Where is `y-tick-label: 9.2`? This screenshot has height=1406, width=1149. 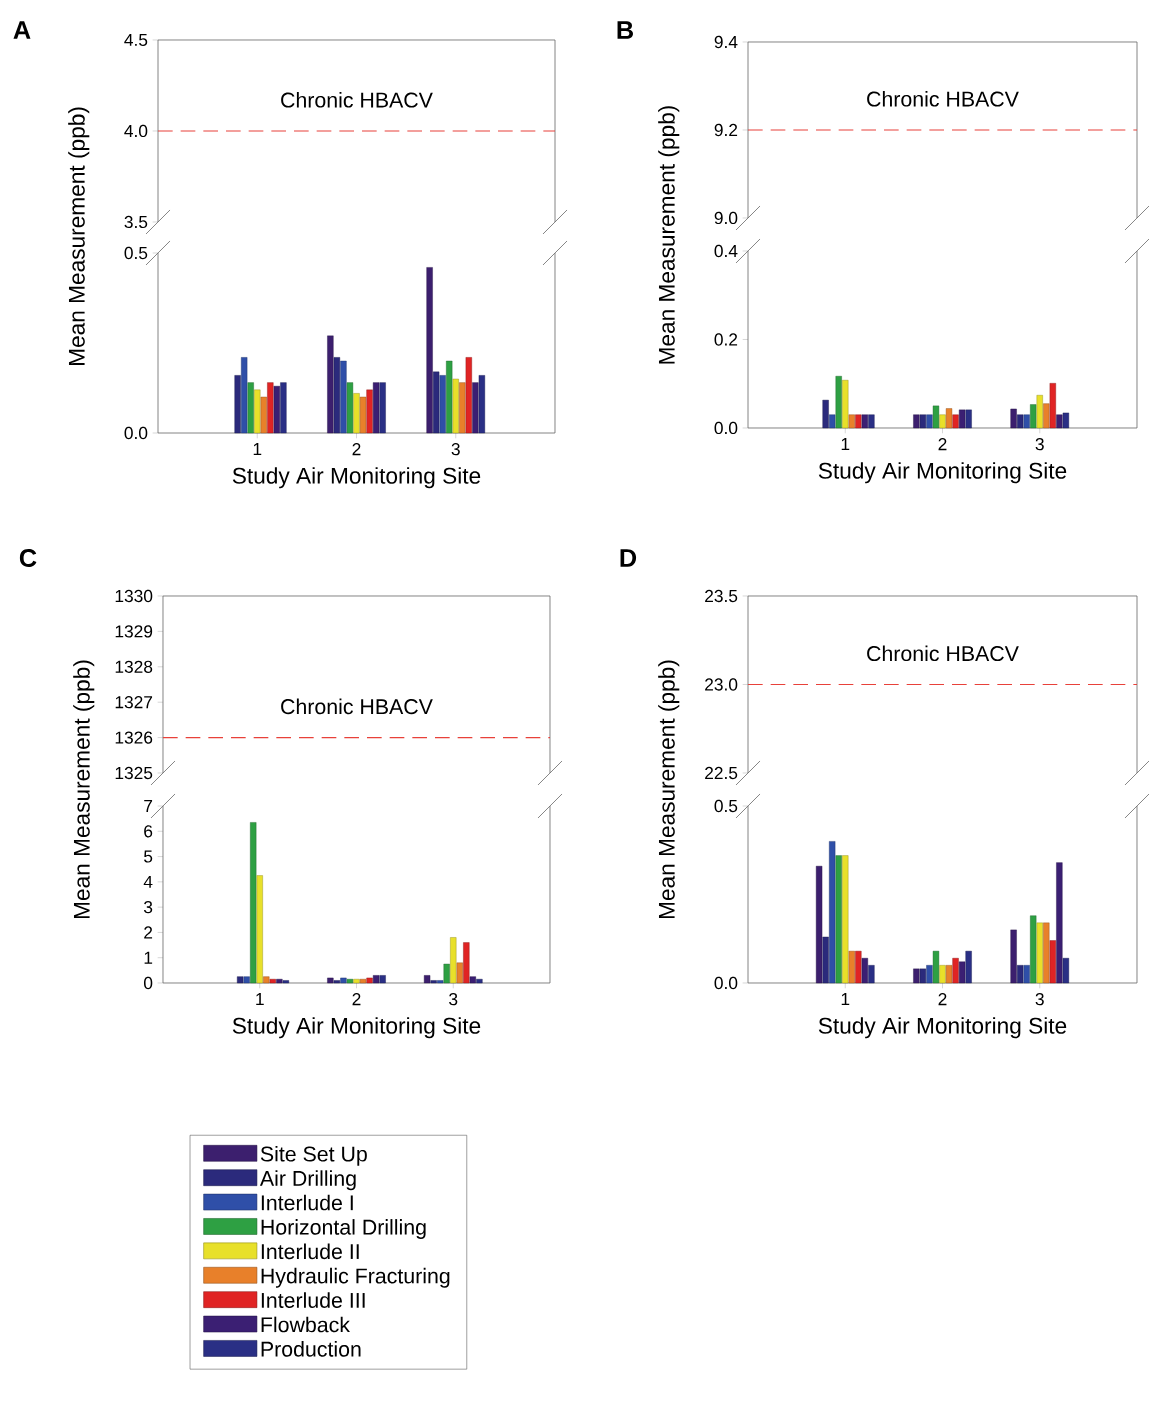 y-tick-label: 9.2 is located at coordinates (725, 130).